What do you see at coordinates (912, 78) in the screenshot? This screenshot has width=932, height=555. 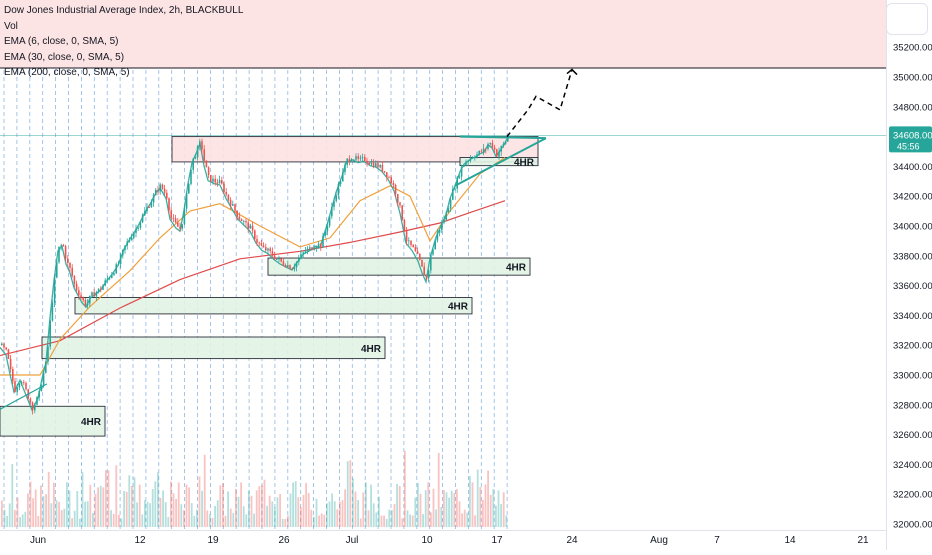 I see `price-axis-label: 35000.00` at bounding box center [912, 78].